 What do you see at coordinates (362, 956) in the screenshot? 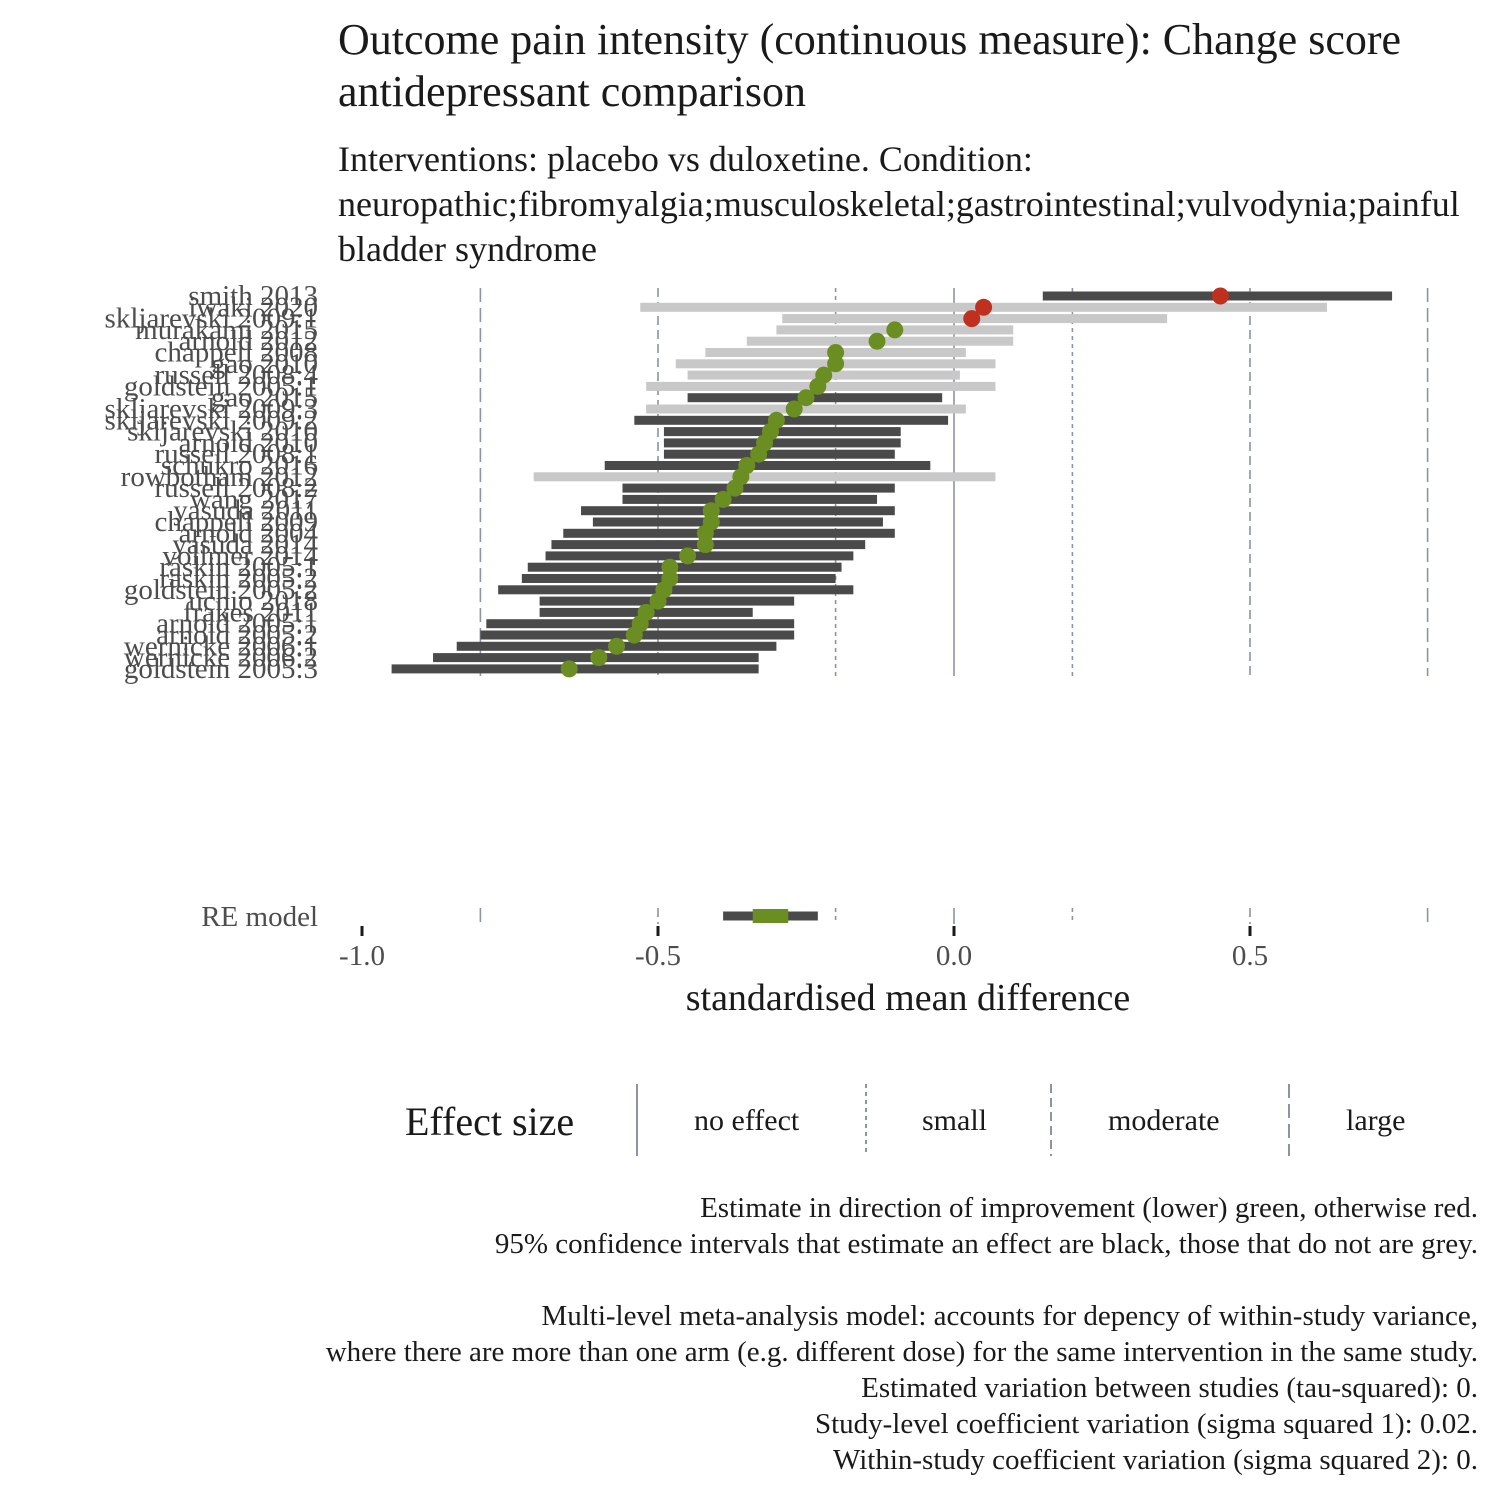
I see `x-tick-label: -1.0` at bounding box center [362, 956].